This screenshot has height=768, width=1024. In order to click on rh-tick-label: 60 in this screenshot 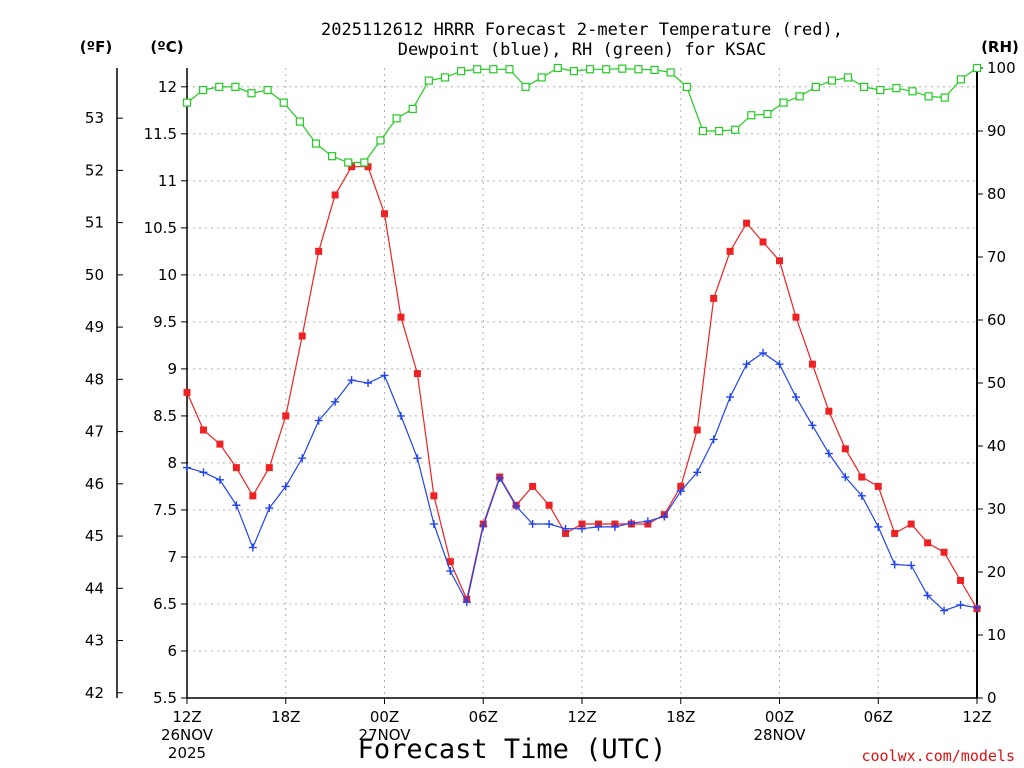, I will do `click(996, 320)`.